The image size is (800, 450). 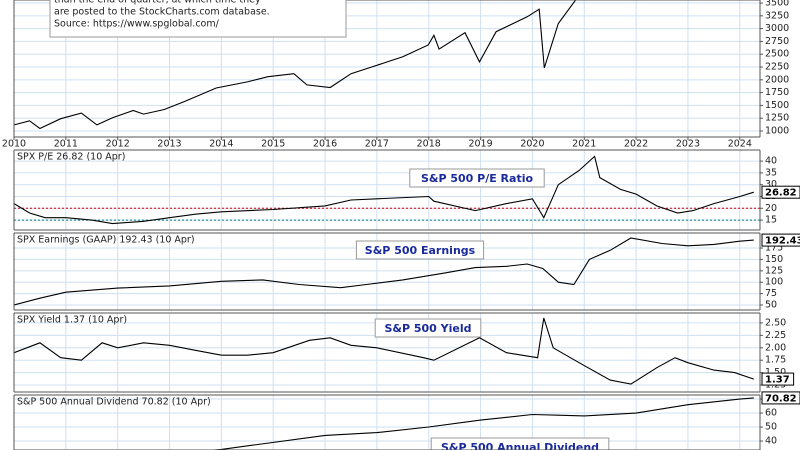 What do you see at coordinates (72, 320) in the screenshot?
I see `panel-label: SPX Yield 1.37 (10 Apr)` at bounding box center [72, 320].